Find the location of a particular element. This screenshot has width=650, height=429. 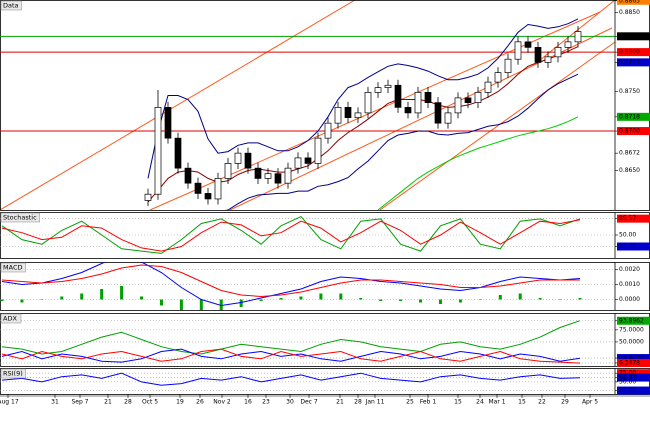

y-tick-label: 0.8650 is located at coordinates (629, 170).